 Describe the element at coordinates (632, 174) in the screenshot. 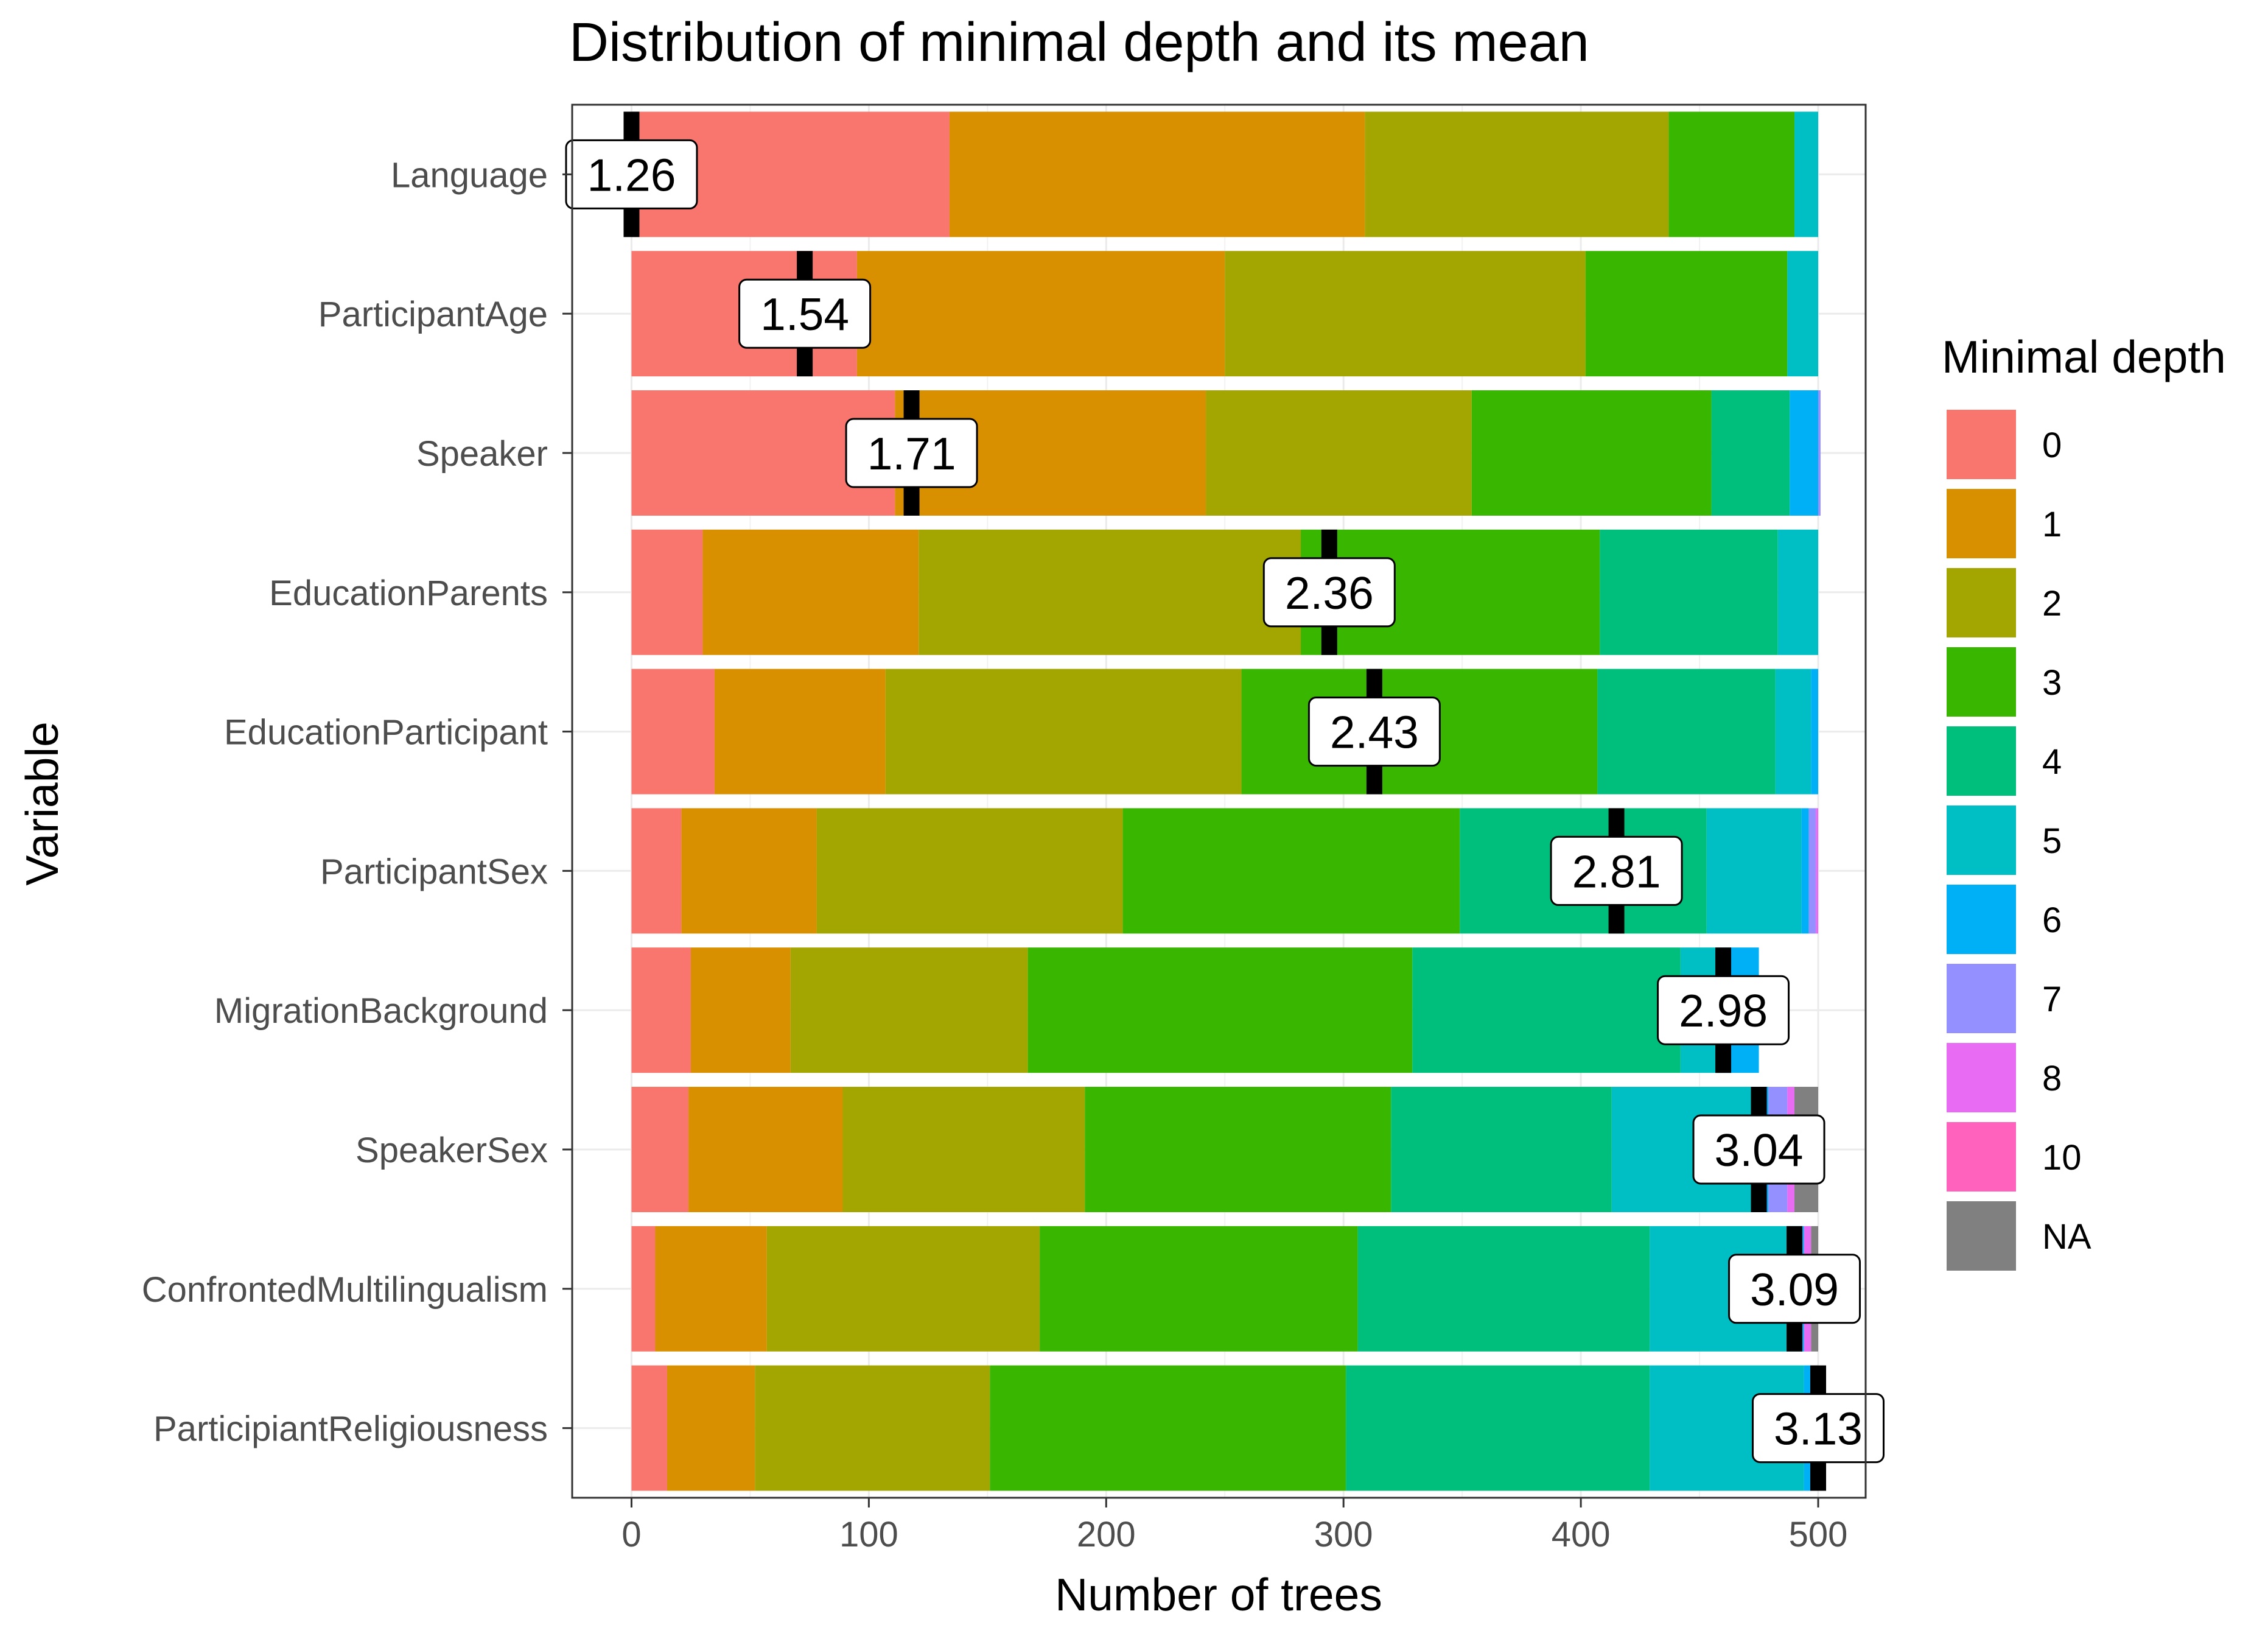

I see `mean-label: 1.26` at that location.